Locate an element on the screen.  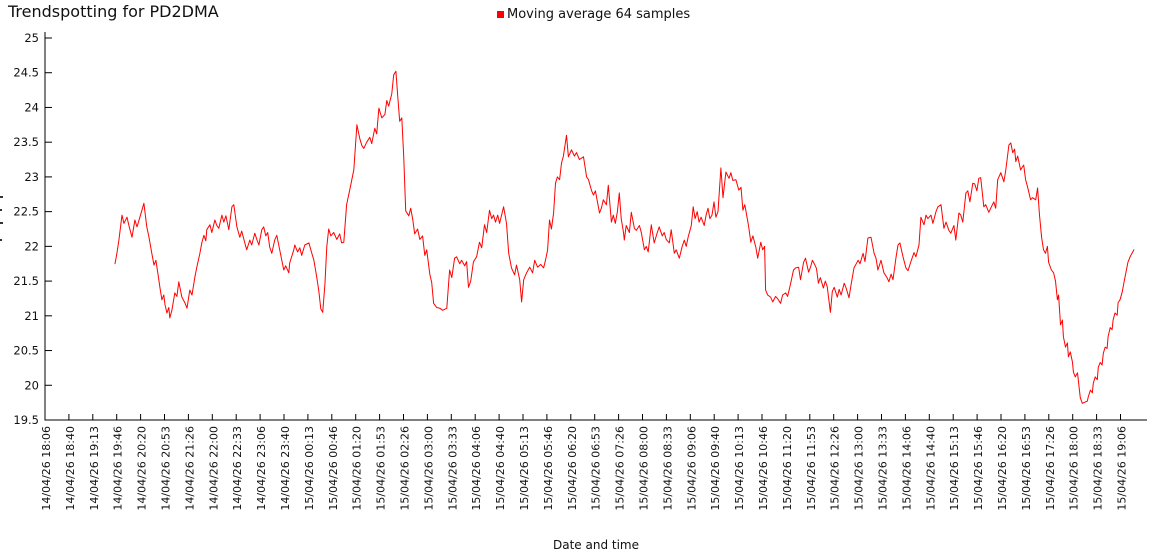
x-tick-label: 15/04/26 02:26 is located at coordinates (405, 468).